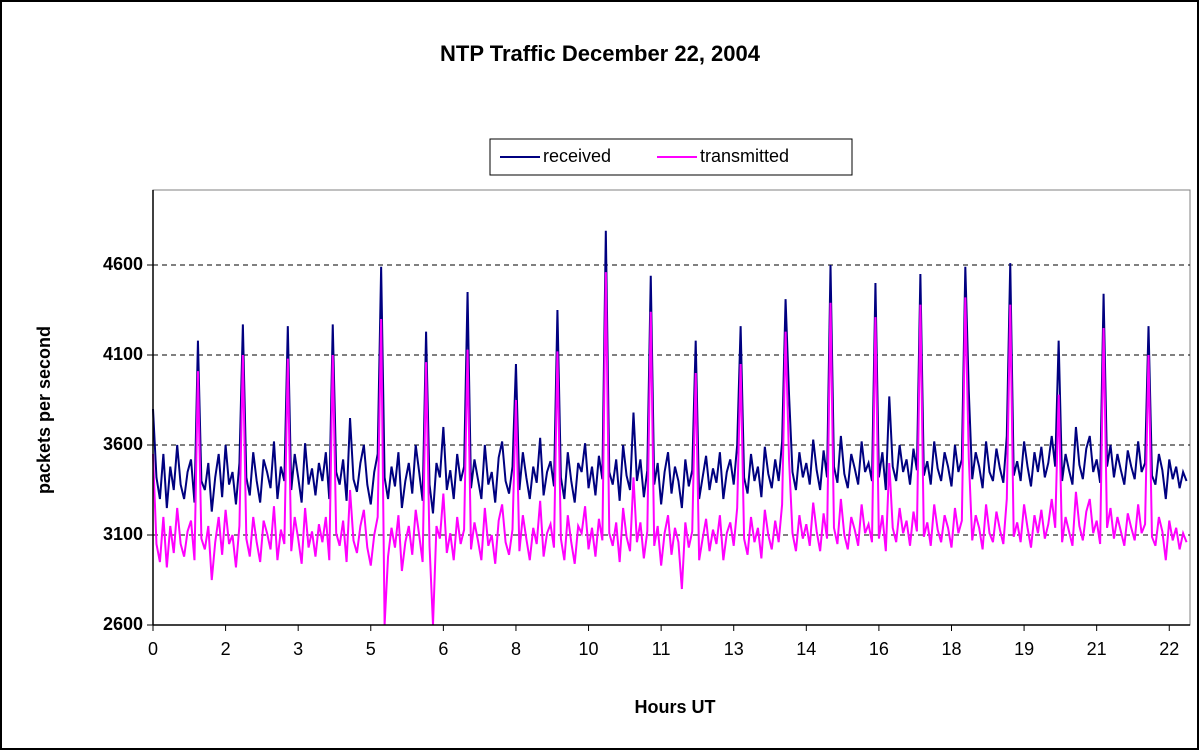 The width and height of the screenshot is (1199, 750). Describe the element at coordinates (298, 649) in the screenshot. I see `x-tick-label: 3` at that location.